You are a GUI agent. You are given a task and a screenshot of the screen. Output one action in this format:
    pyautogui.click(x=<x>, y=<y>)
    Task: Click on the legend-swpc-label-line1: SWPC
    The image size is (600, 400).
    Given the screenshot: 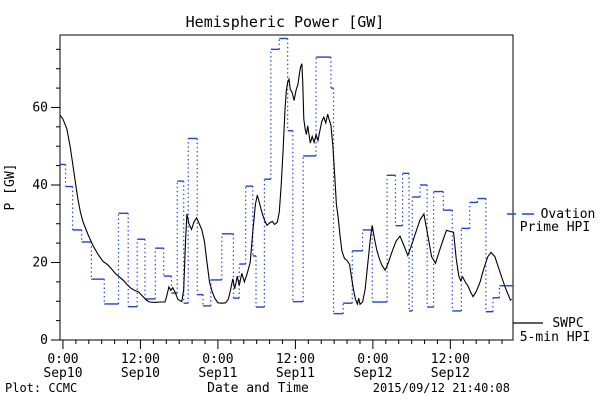 What is the action you would take?
    pyautogui.click(x=567, y=323)
    